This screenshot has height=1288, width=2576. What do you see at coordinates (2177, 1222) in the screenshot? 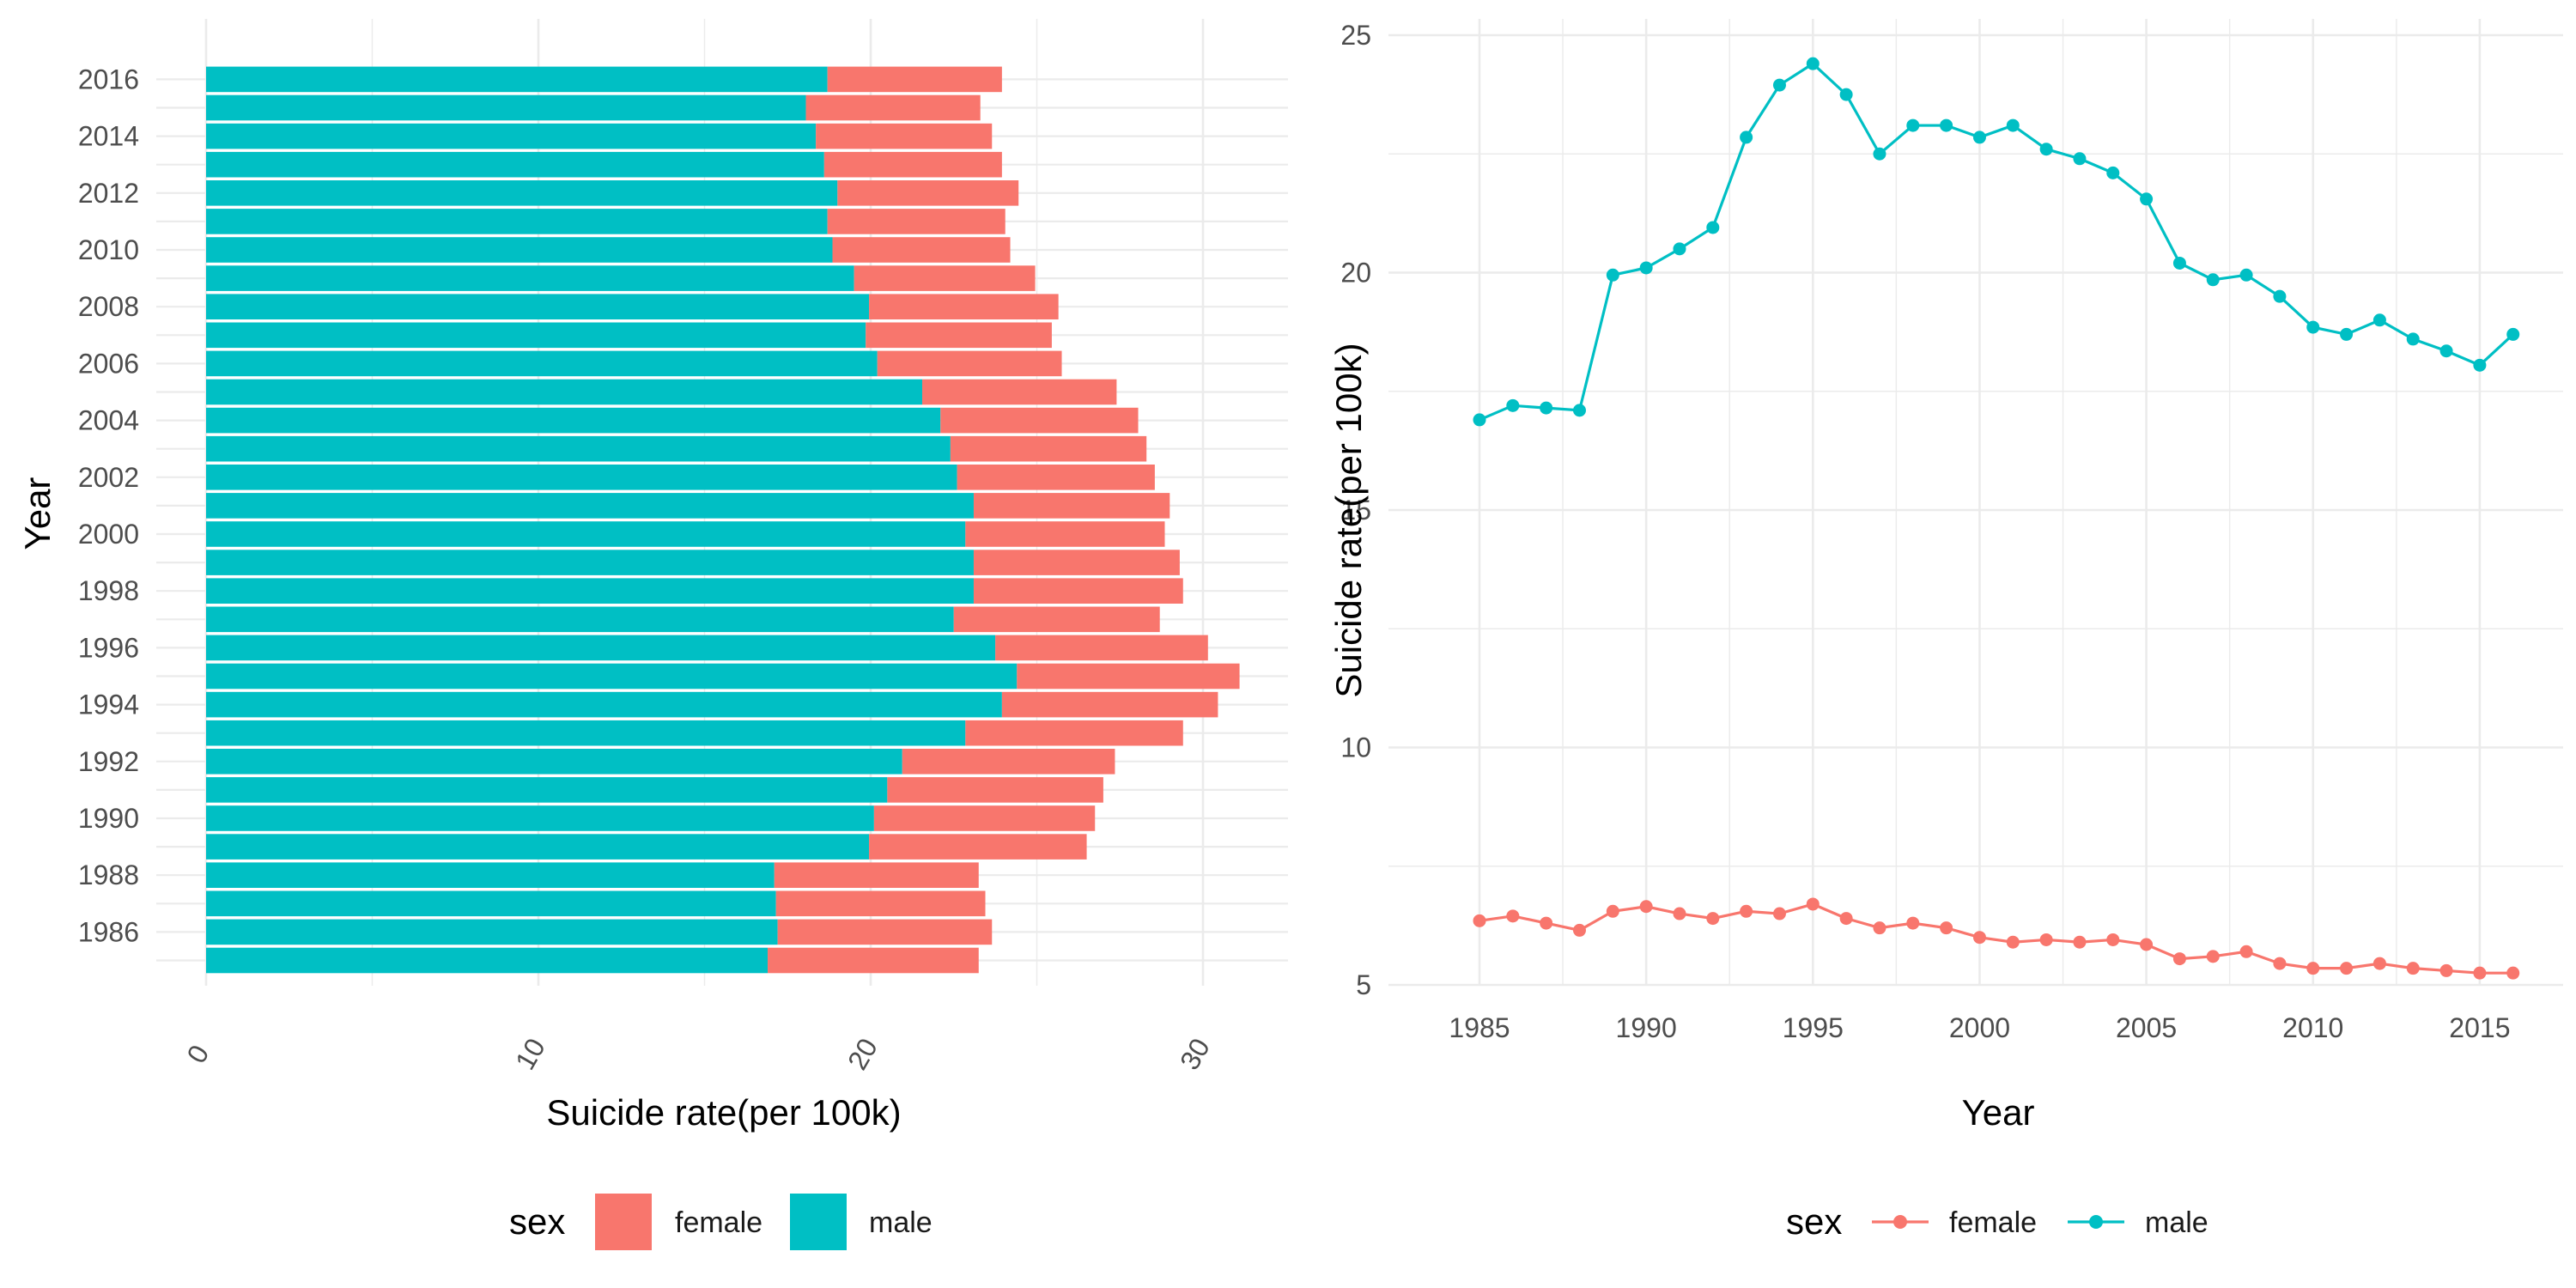
I see `line-legend-label-male: male` at bounding box center [2177, 1222].